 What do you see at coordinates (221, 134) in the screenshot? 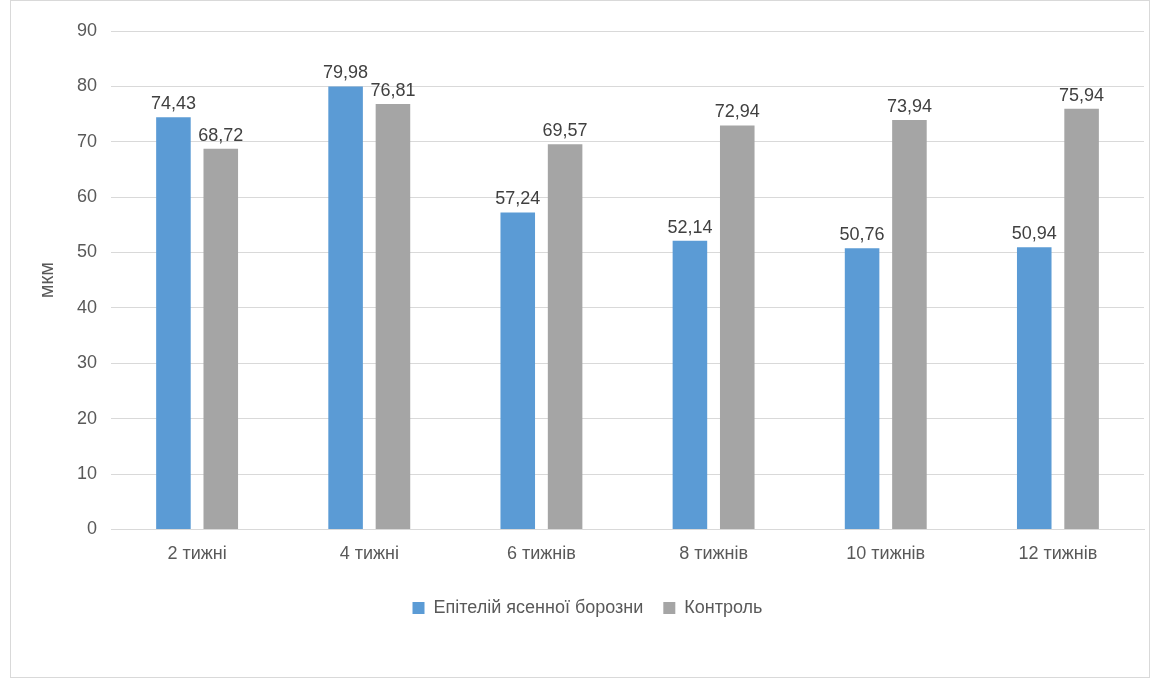
I see `data-label: 68,72` at bounding box center [221, 134].